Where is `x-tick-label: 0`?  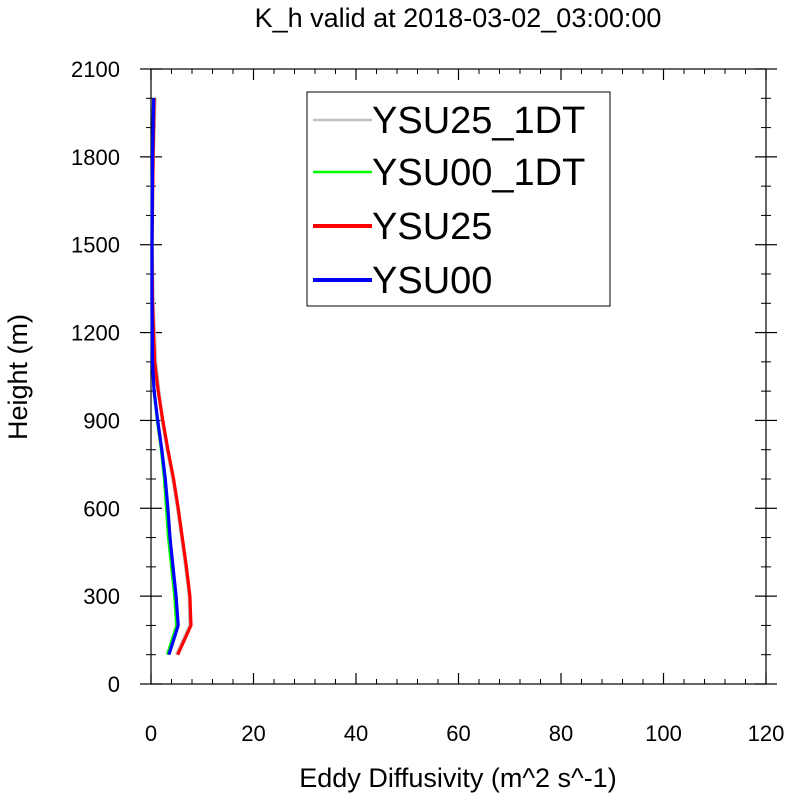
x-tick-label: 0 is located at coordinates (151, 733).